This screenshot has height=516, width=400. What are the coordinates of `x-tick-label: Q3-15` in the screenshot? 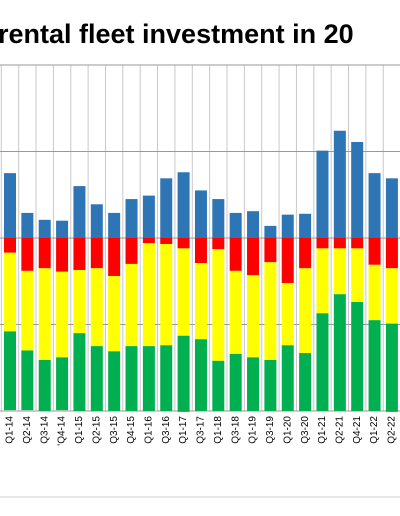 It's located at (114, 430).